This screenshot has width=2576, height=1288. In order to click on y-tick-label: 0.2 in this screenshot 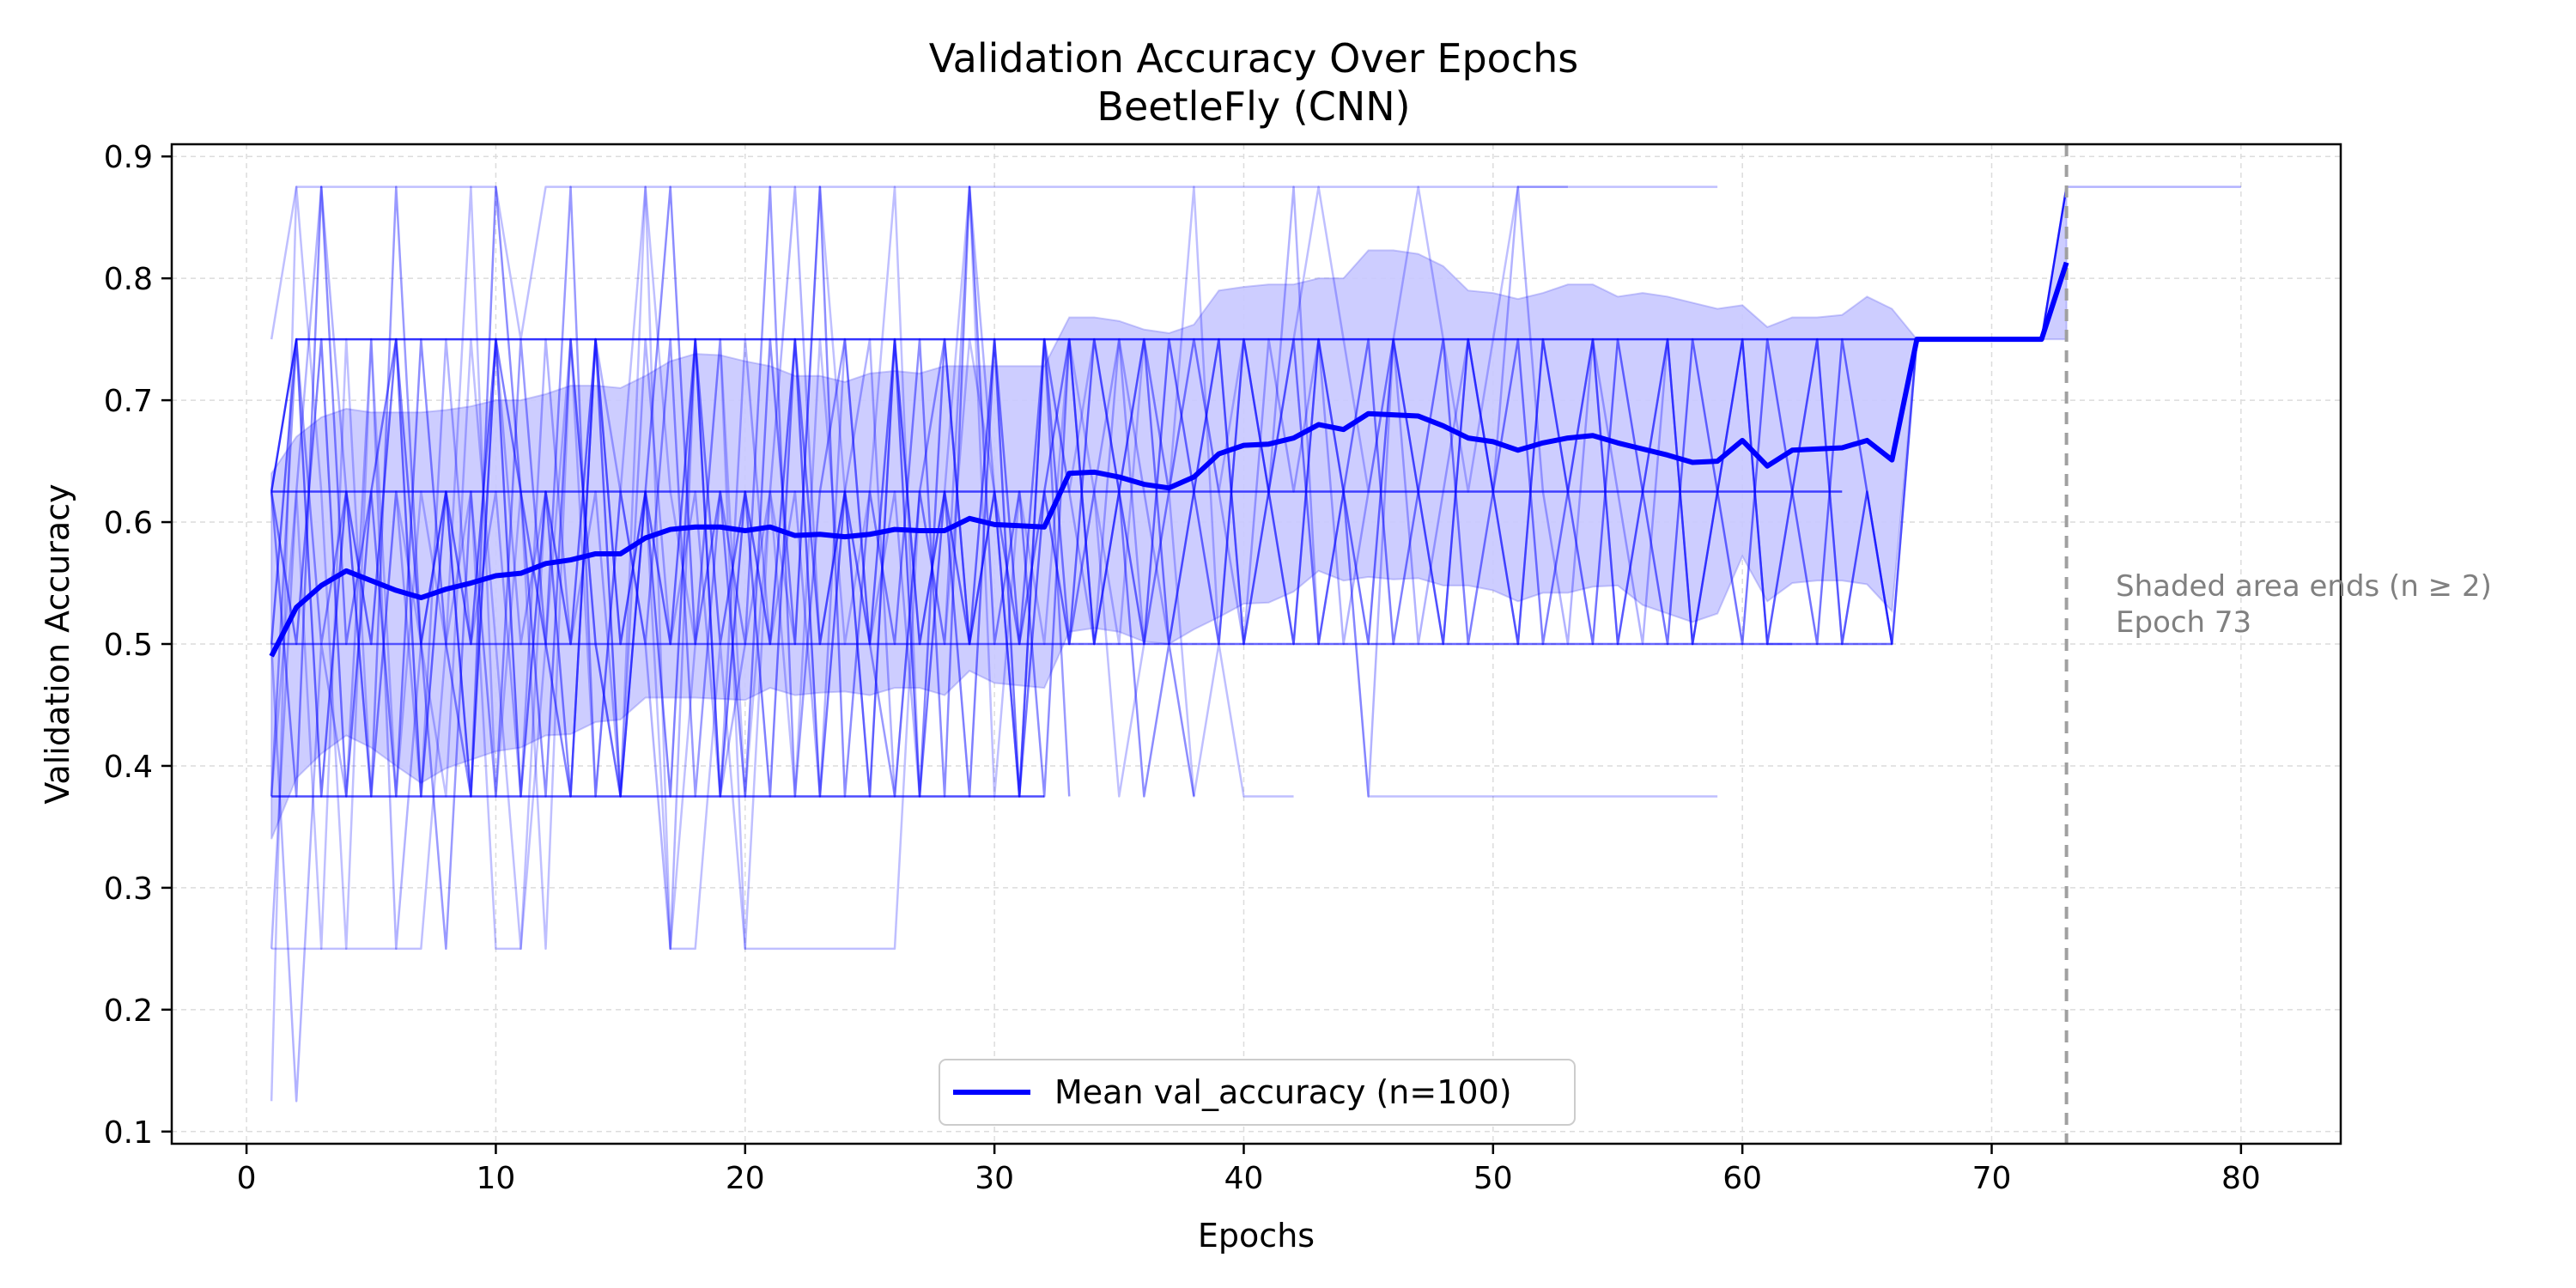, I will do `click(128, 1011)`.